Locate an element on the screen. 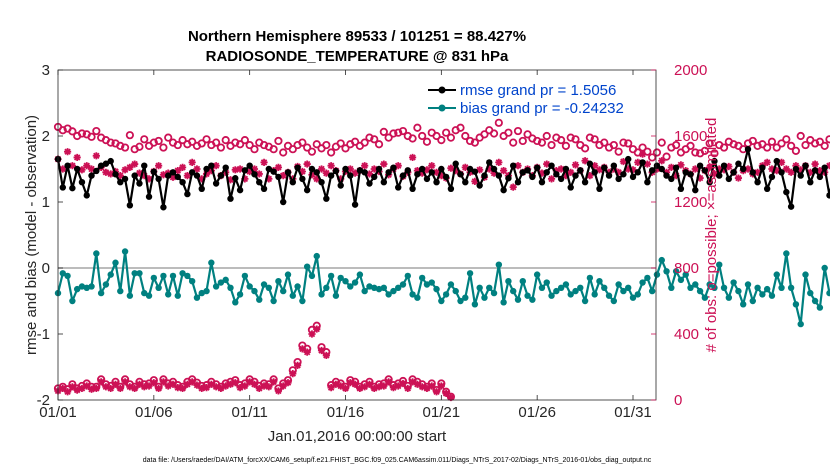  legend-bias-label: bias grand pr = -0.24232 is located at coordinates (542, 108).